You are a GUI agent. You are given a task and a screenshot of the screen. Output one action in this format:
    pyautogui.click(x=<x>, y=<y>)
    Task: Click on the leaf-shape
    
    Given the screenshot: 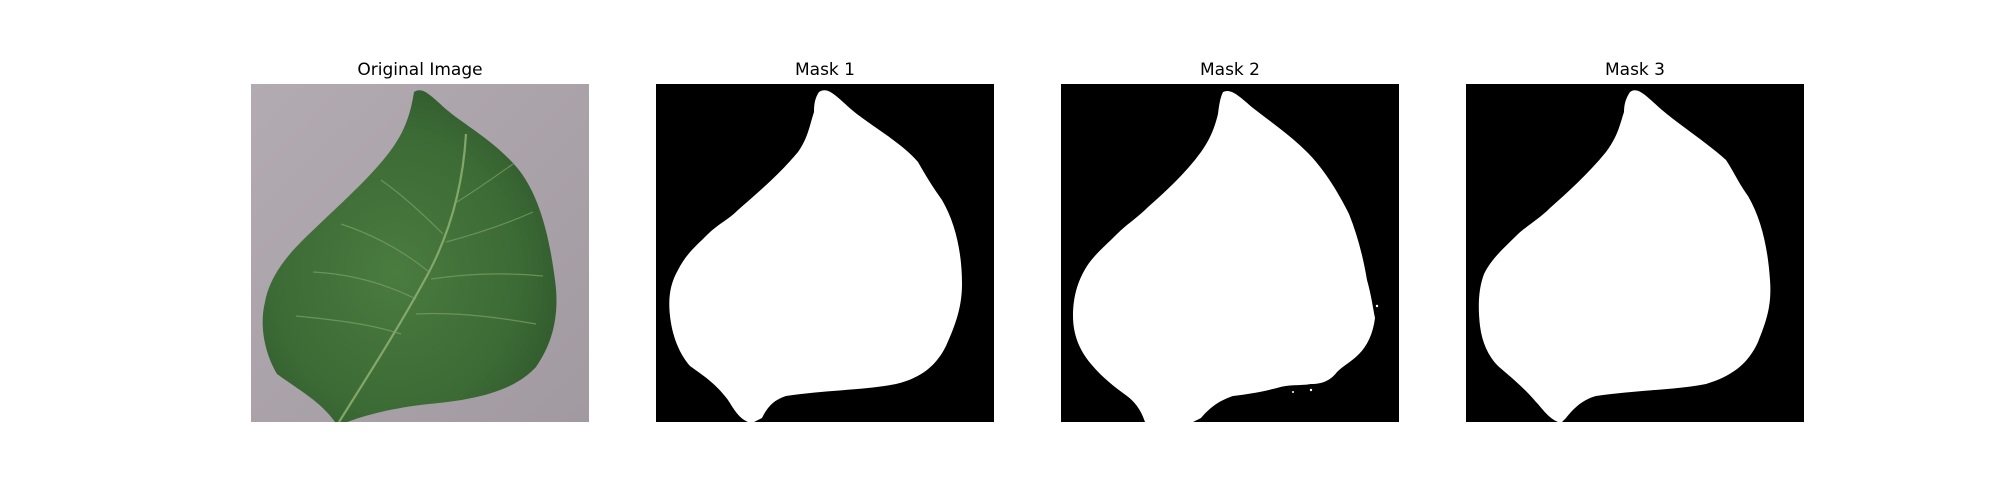 What is the action you would take?
    pyautogui.click(x=409, y=256)
    